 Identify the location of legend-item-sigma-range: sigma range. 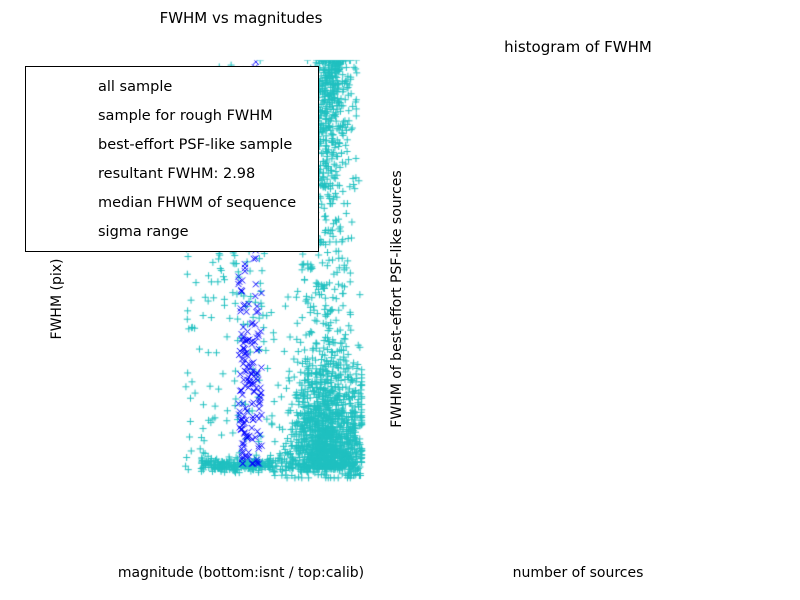
(172, 231).